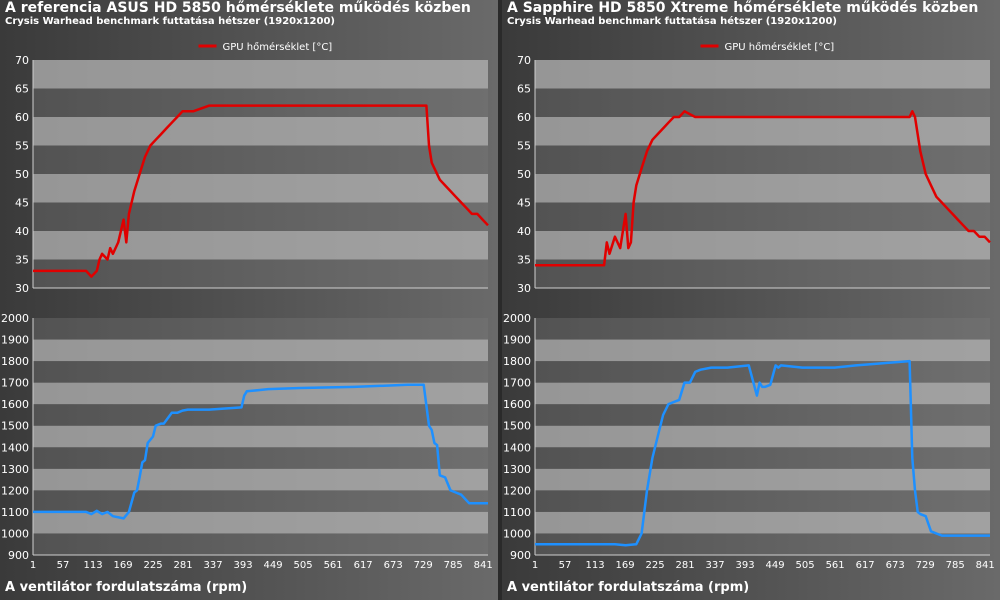 The image size is (1000, 600). Describe the element at coordinates (524, 174) in the screenshot. I see `y-tick-label: 50` at that location.